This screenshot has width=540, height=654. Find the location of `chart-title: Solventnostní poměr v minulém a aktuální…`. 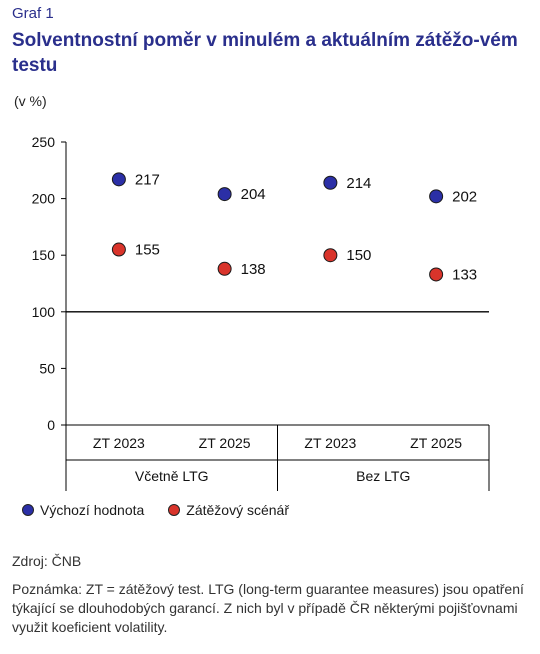

chart-title: Solventnostní poměr v minulém a aktuální… is located at coordinates (265, 53).